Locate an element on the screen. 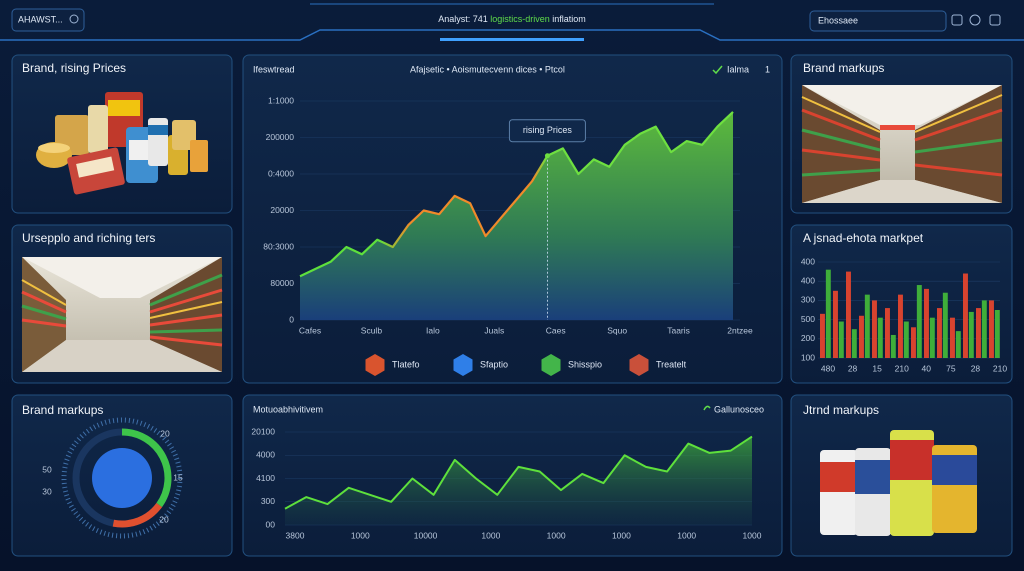 Image resolution: width=1024 pixels, height=571 pixels. annotation-box is located at coordinates (547, 131).